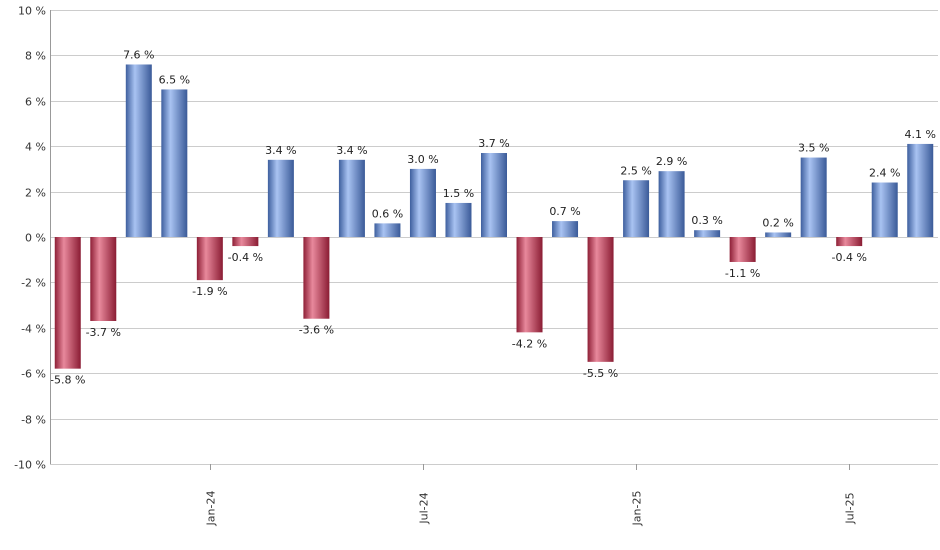  What do you see at coordinates (493, 143) in the screenshot?
I see `bar-value-label: 3.7 %` at bounding box center [493, 143].